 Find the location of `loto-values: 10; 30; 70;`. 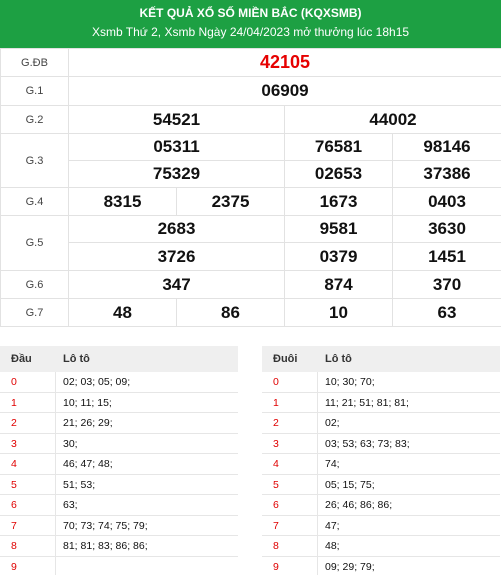

loto-values: 10; 30; 70; is located at coordinates (350, 382).